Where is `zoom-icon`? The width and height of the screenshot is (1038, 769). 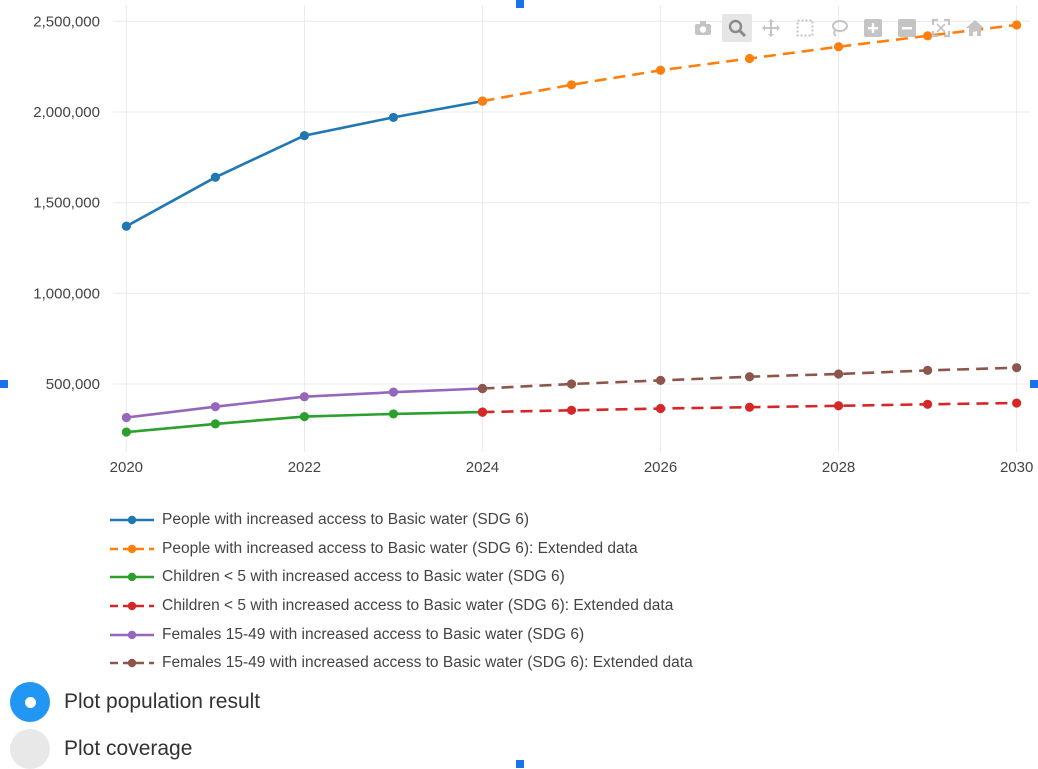 zoom-icon is located at coordinates (737, 28).